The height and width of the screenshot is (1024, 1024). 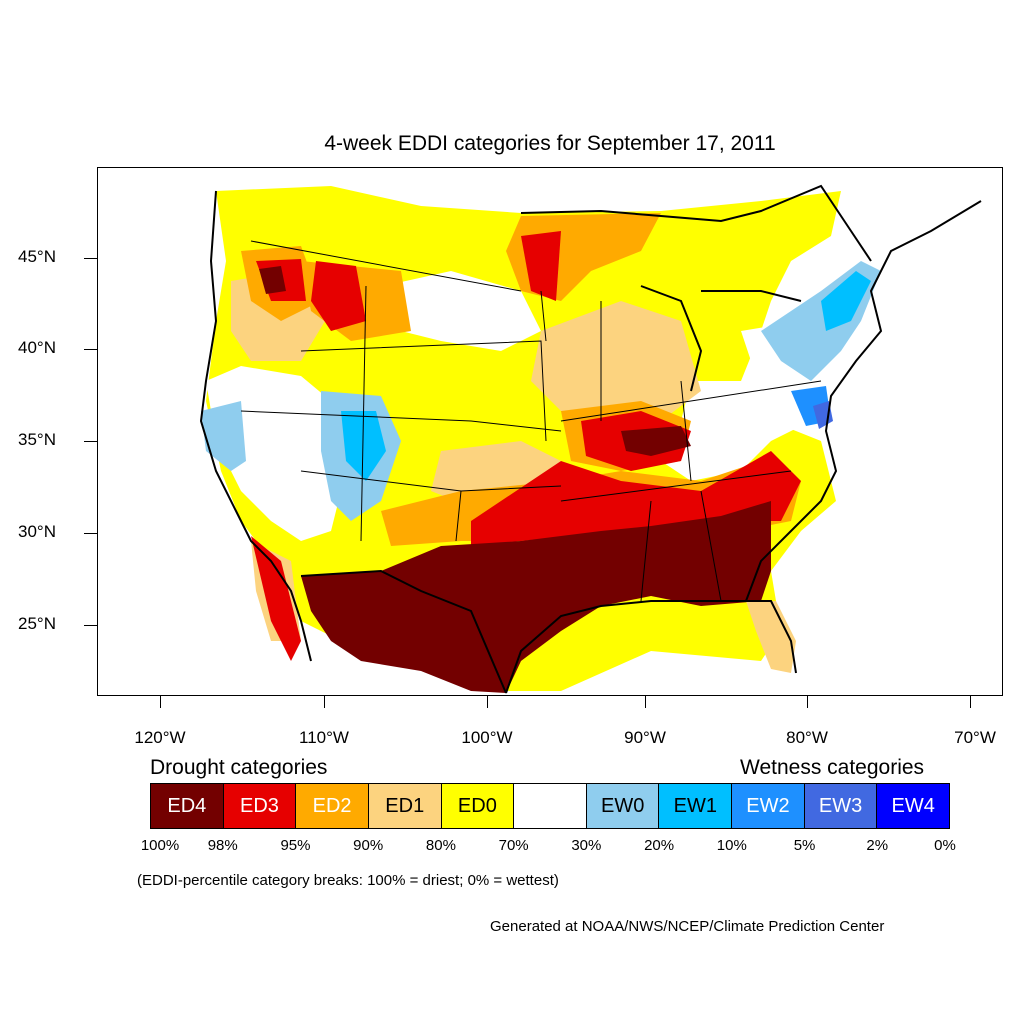 What do you see at coordinates (623, 806) in the screenshot?
I see `legend-cell-ew0: EW0` at bounding box center [623, 806].